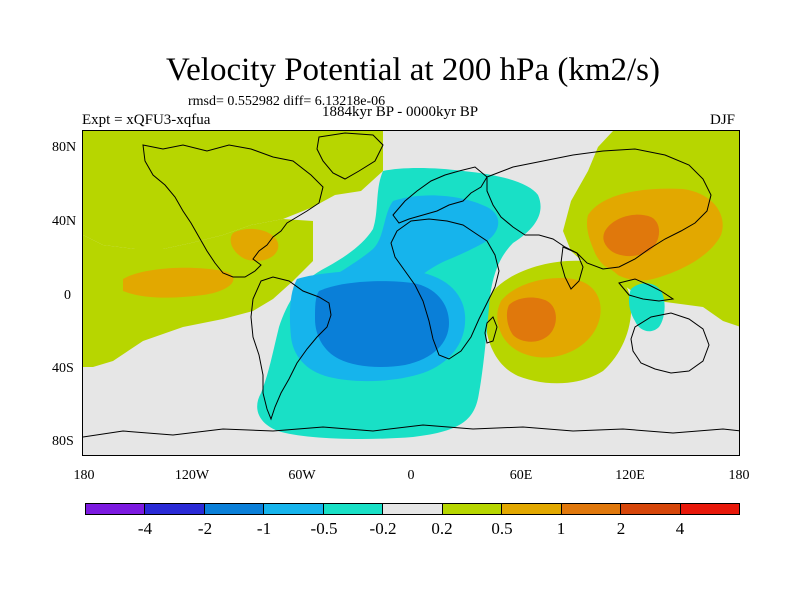 The width and height of the screenshot is (800, 600). I want to click on y-tick-label: 40S, so click(63, 368).